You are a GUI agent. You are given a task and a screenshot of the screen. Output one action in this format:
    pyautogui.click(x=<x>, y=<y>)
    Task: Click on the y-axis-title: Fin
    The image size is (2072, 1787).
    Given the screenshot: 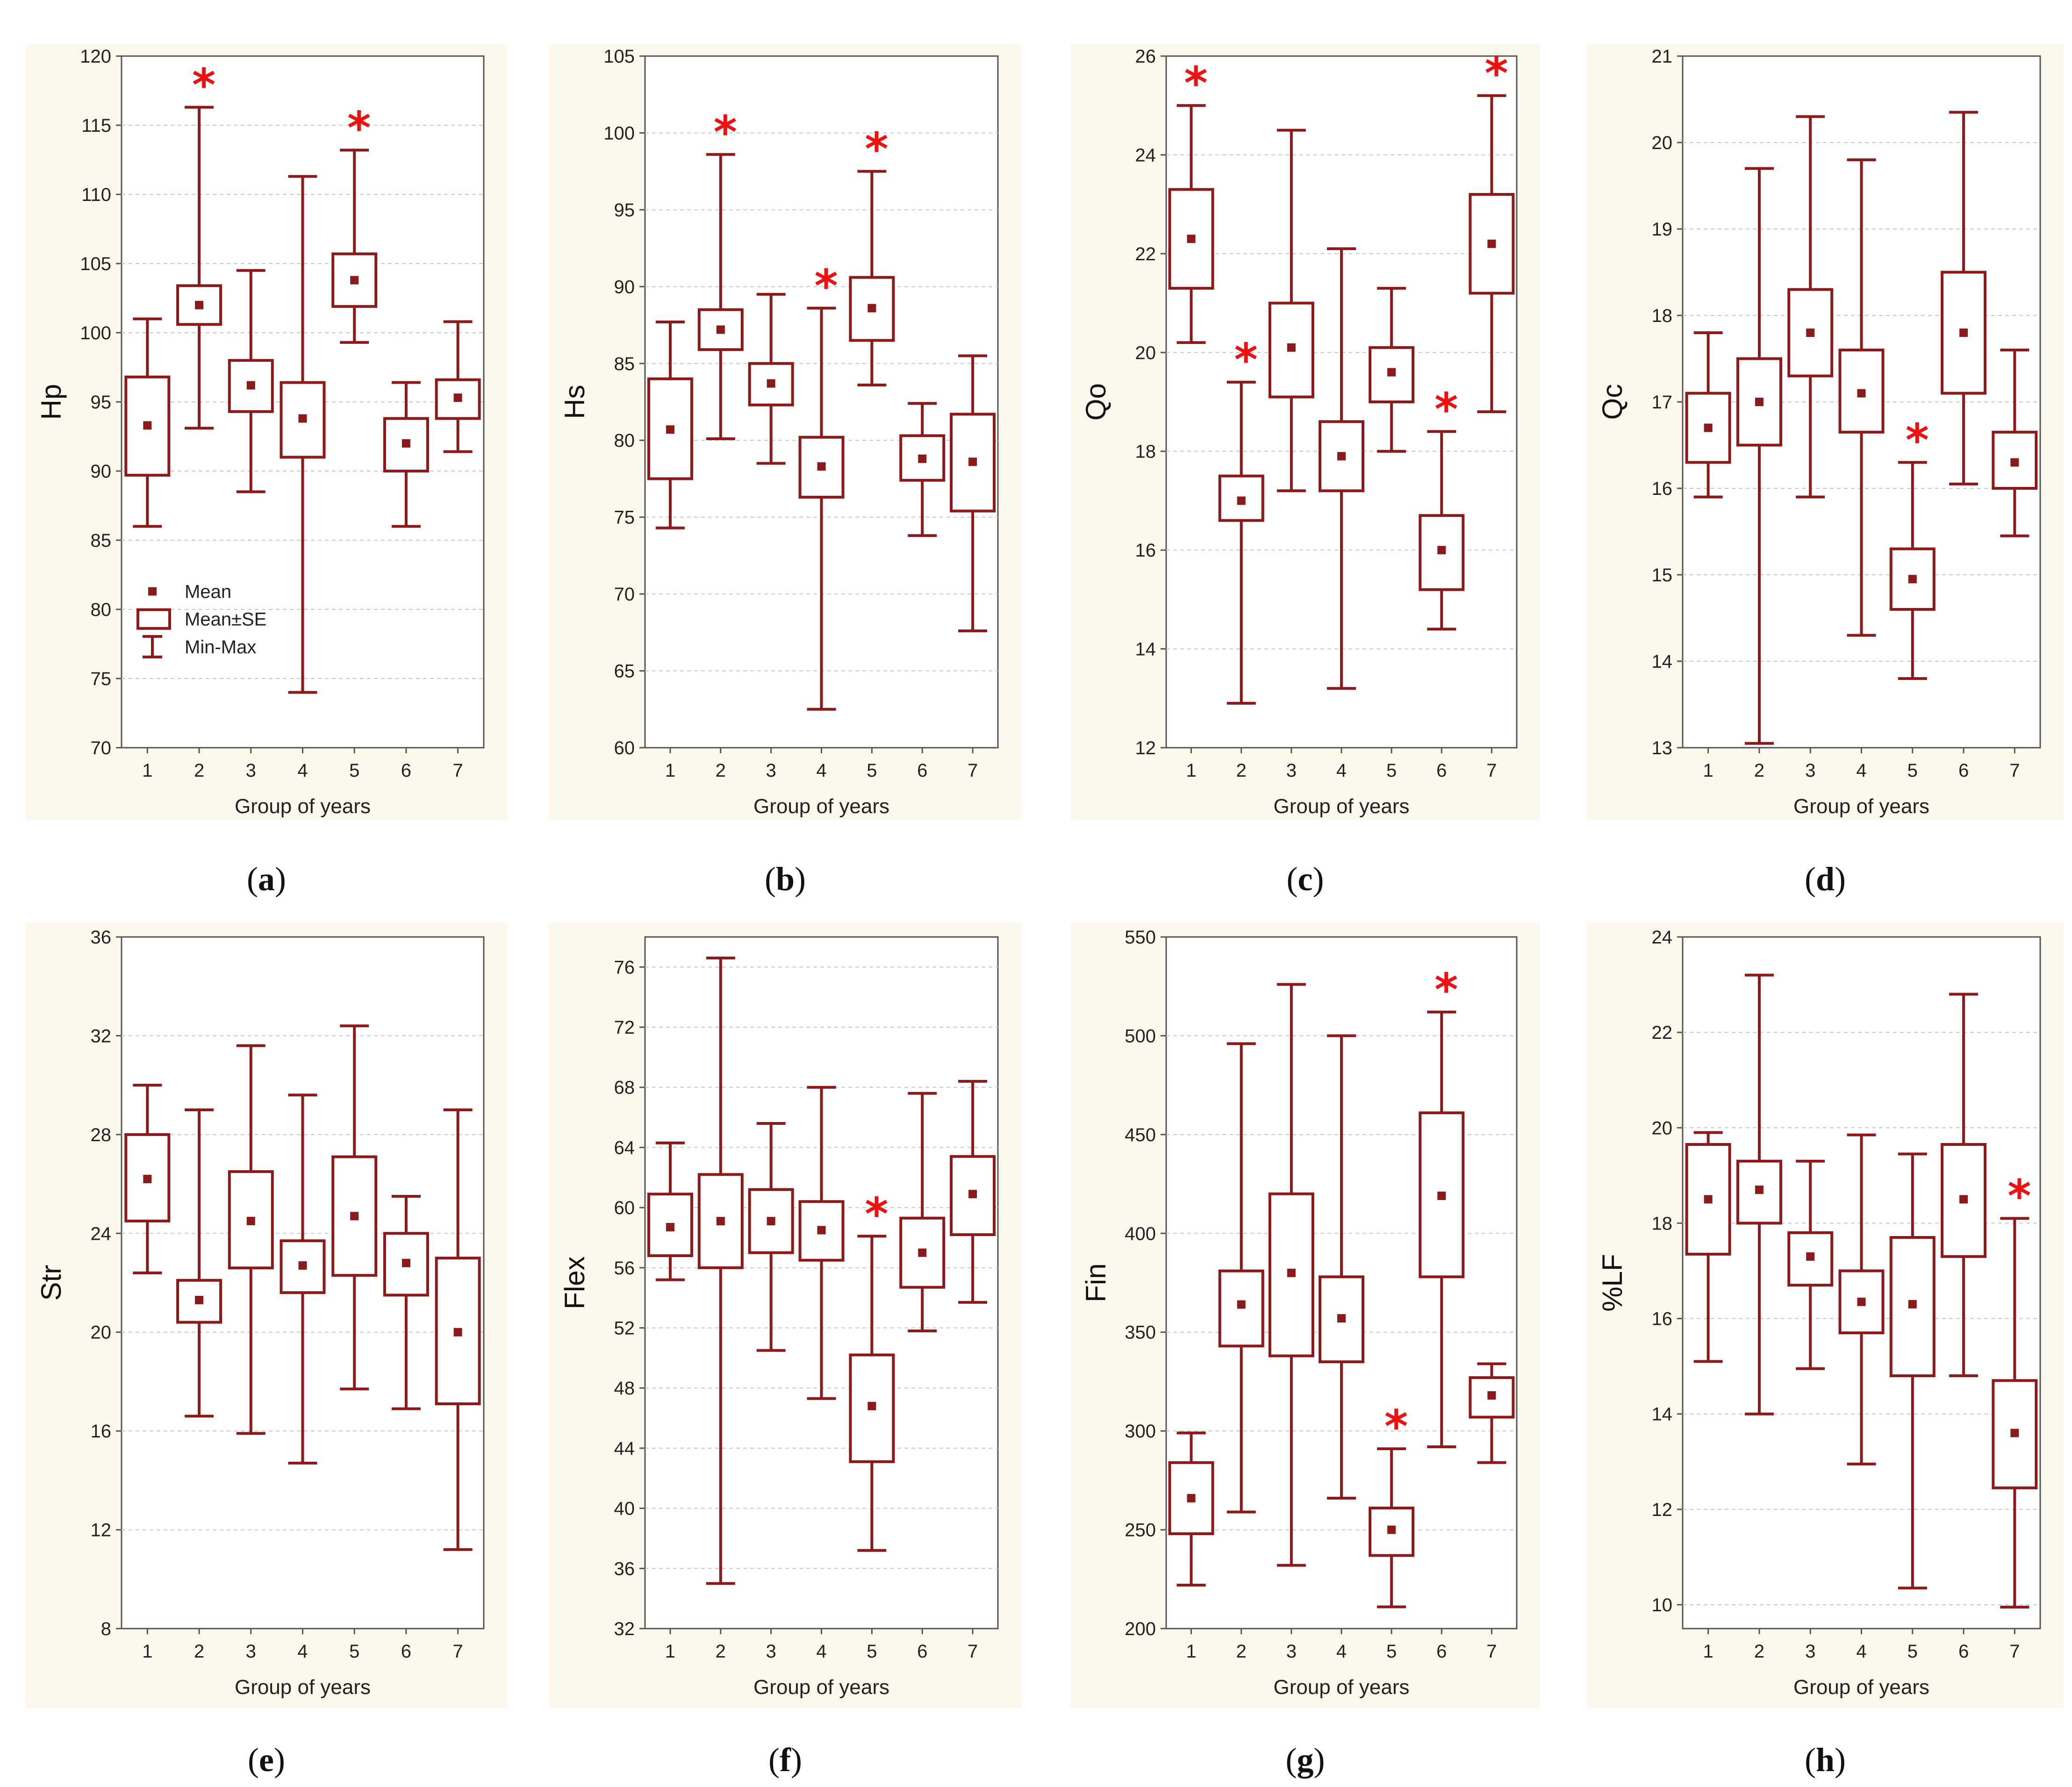 What is the action you would take?
    pyautogui.click(x=1095, y=1283)
    